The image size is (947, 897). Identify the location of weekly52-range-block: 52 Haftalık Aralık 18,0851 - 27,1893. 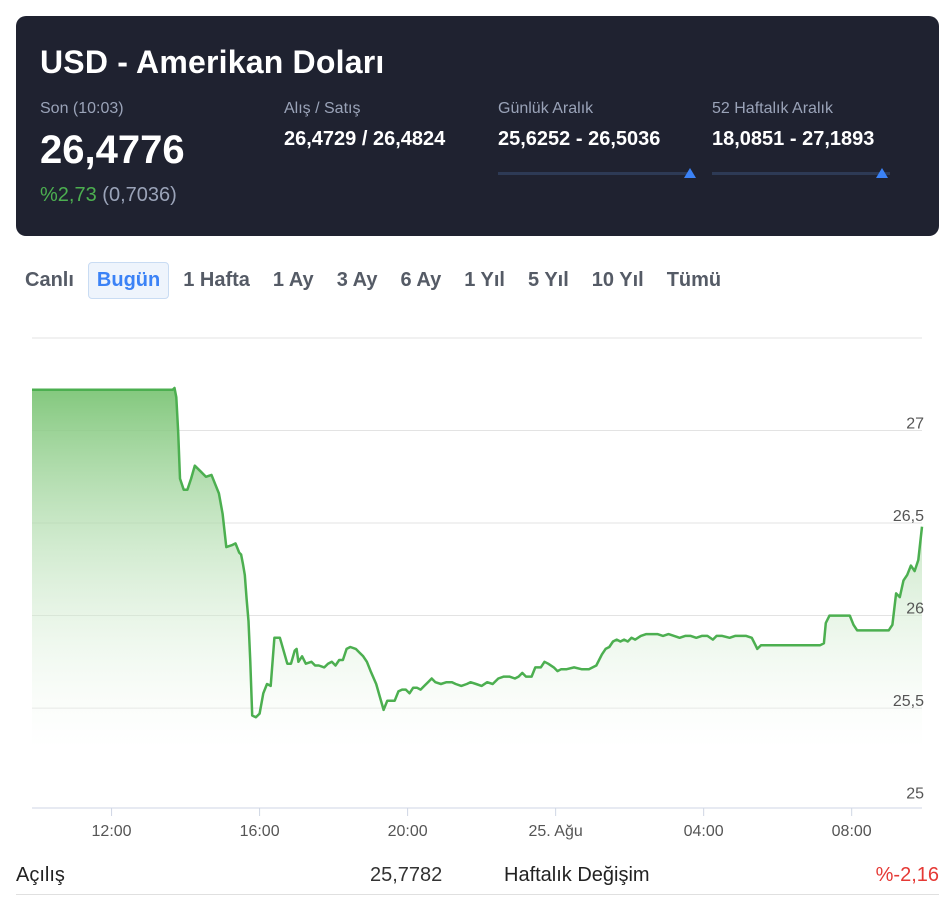
(793, 125).